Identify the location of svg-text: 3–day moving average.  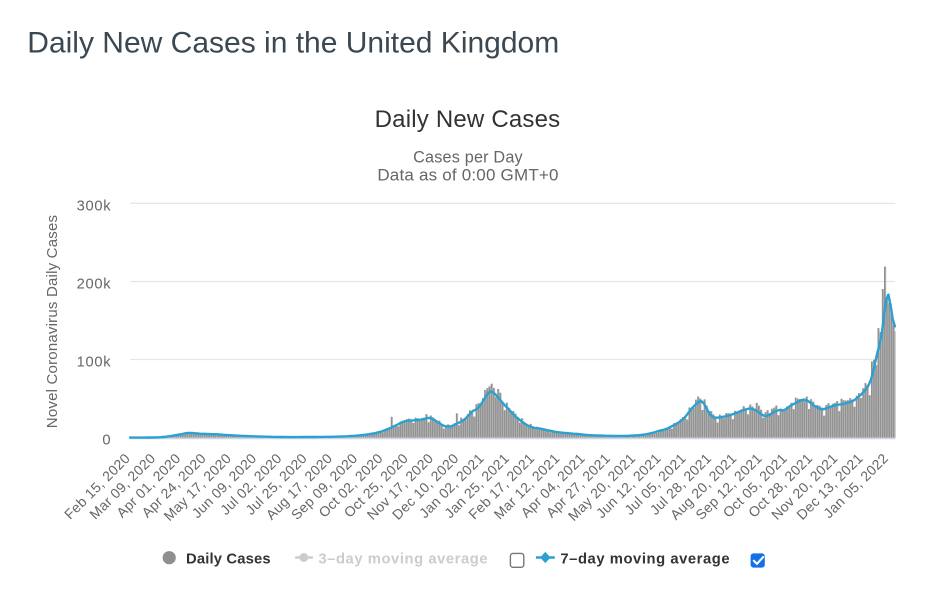
(403, 560).